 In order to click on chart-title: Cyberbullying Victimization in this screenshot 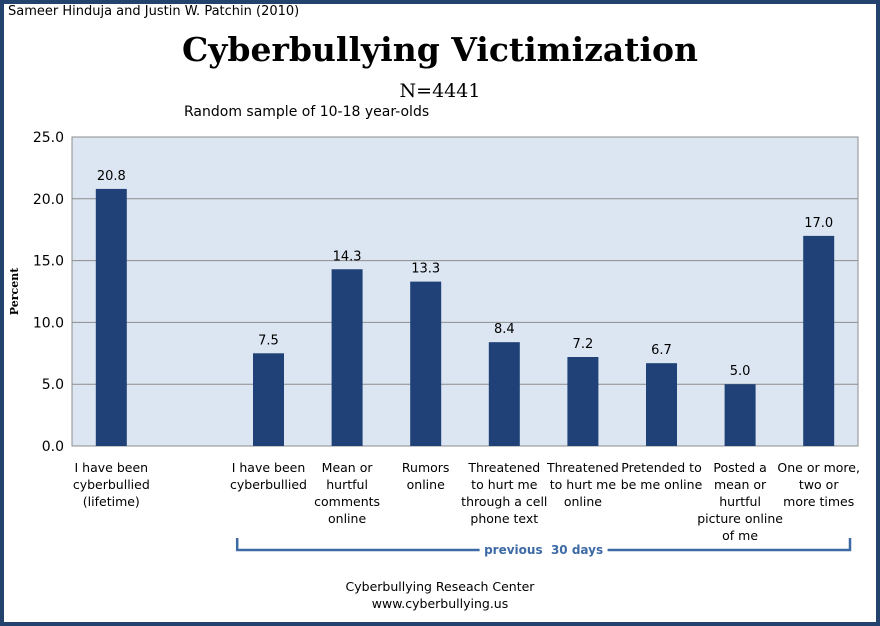, I will do `click(440, 49)`.